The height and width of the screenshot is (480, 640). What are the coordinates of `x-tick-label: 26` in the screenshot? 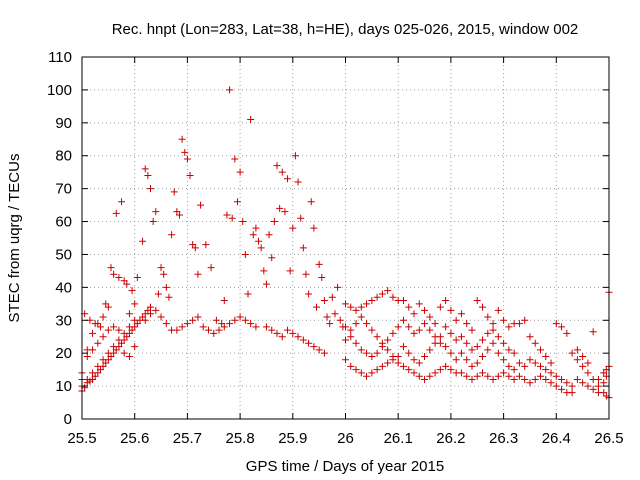 It's located at (345, 438).